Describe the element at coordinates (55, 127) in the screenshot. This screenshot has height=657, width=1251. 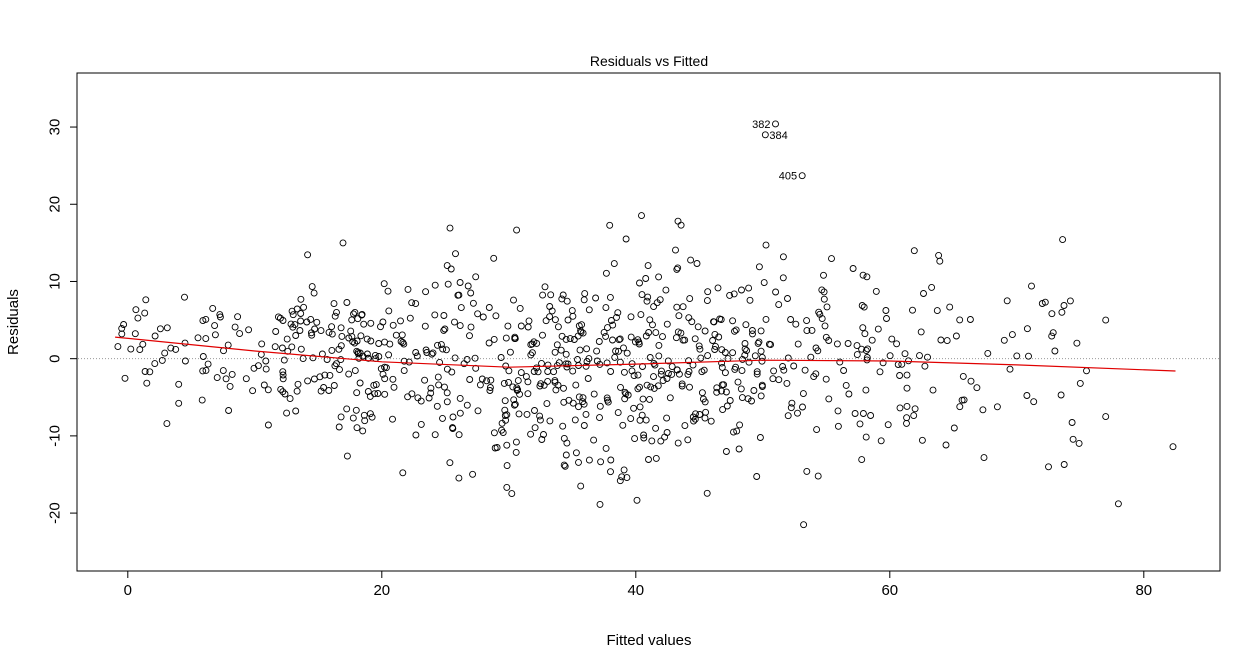
I see `y-tick-label: 30` at that location.